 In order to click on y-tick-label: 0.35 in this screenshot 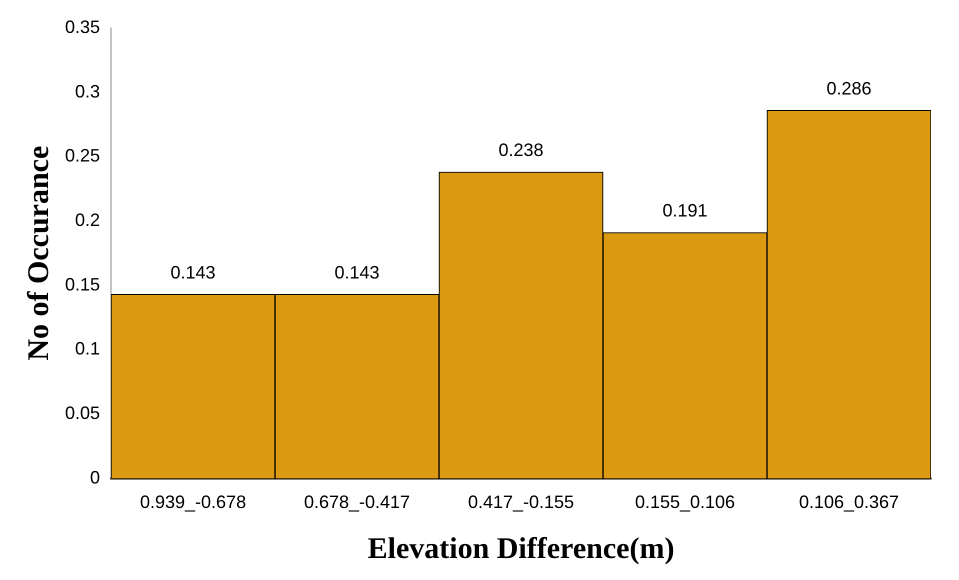, I will do `click(82, 26)`.